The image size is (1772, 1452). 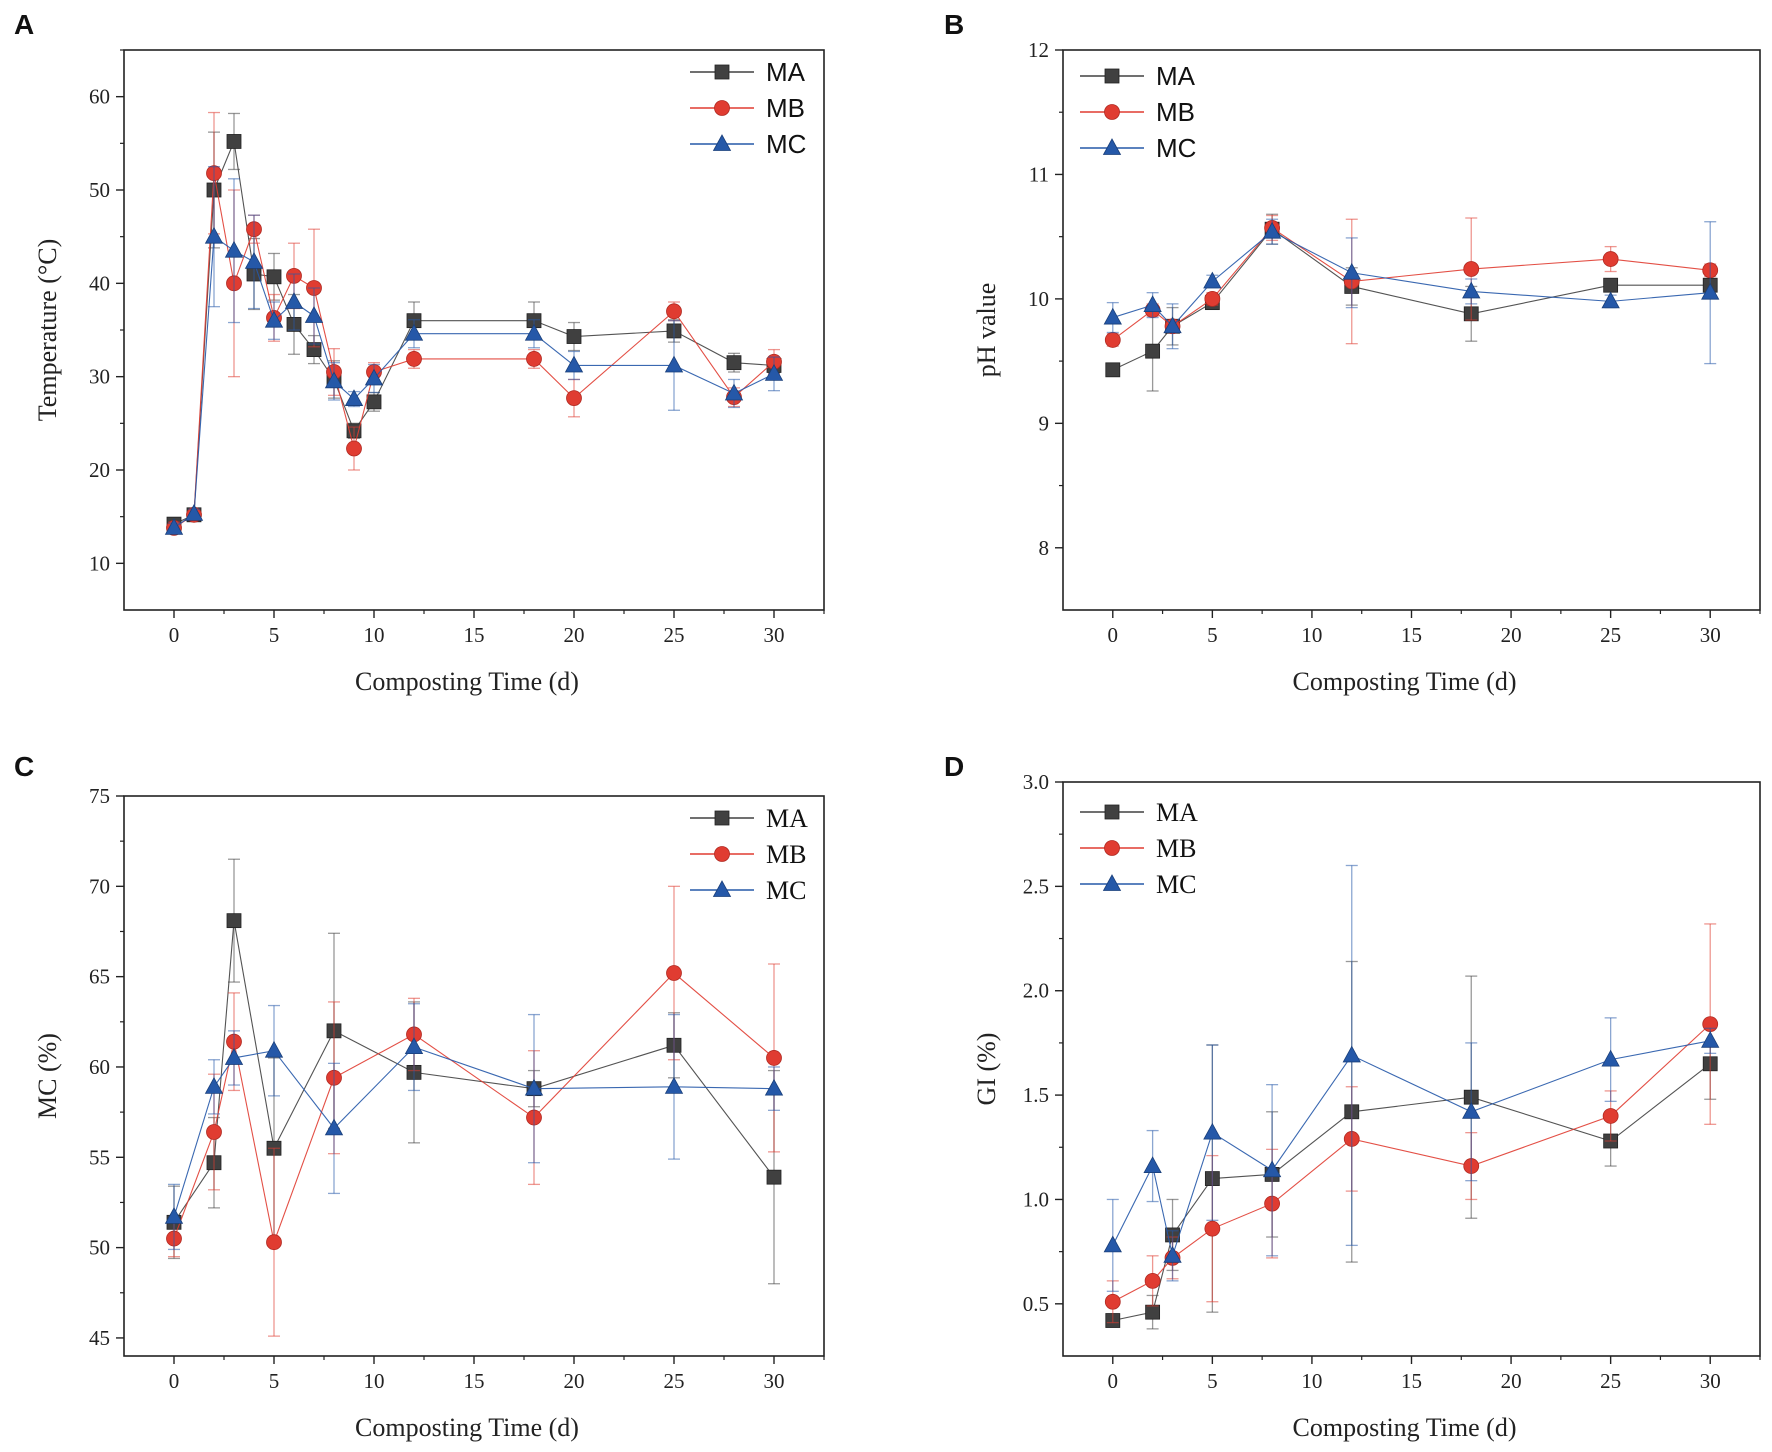 I want to click on y-tick-label: 1.0, so click(x=1036, y=1199).